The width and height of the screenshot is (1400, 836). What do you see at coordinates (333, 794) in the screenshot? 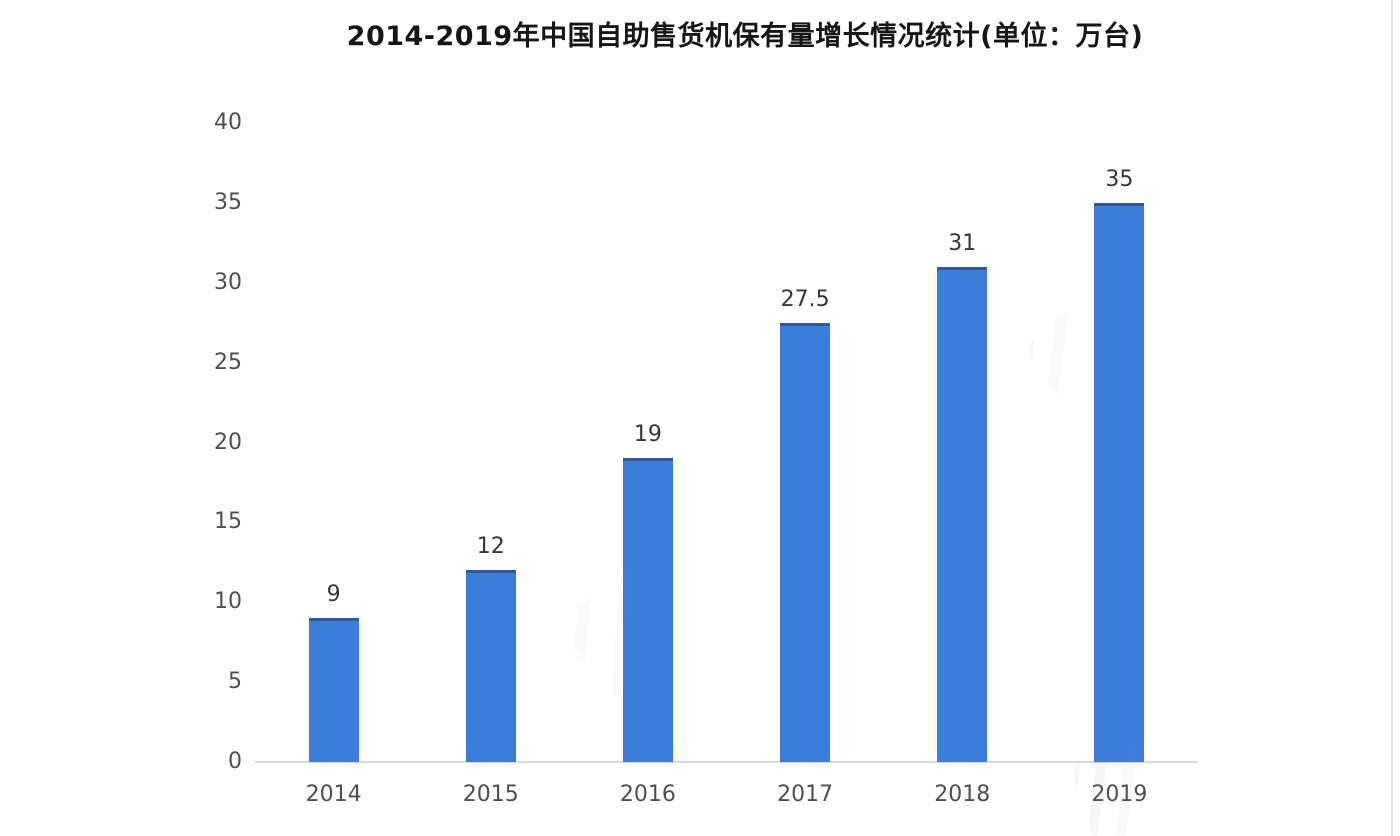
I see `x-tick-label: 2014` at bounding box center [333, 794].